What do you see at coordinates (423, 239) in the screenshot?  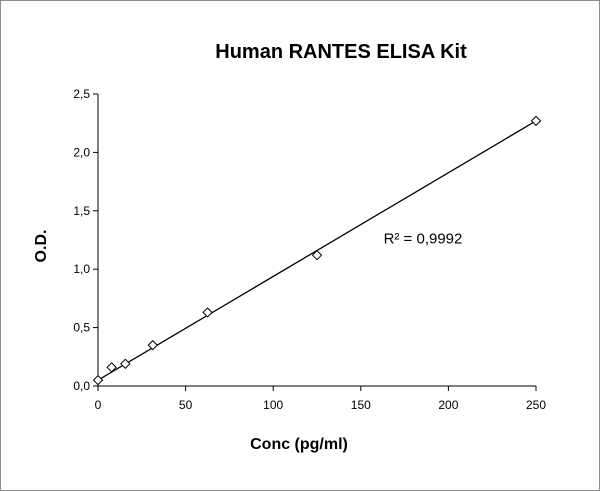 I see `r-squared-annotation: R² = 0,9992` at bounding box center [423, 239].